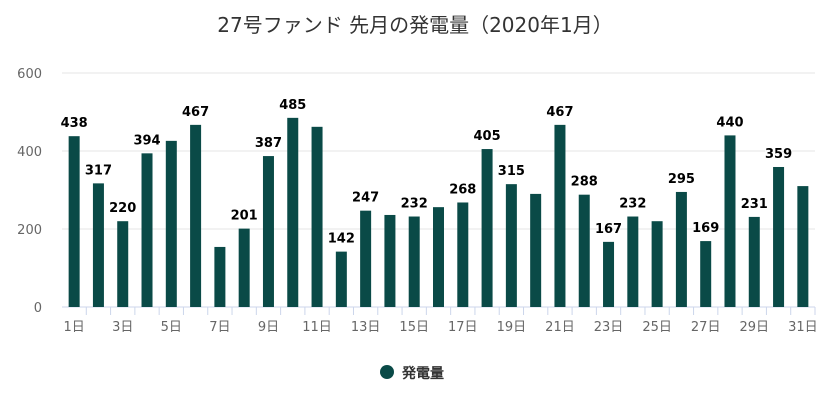 Image resolution: width=830 pixels, height=415 pixels. I want to click on x-tick-label: 3日, so click(122, 327).